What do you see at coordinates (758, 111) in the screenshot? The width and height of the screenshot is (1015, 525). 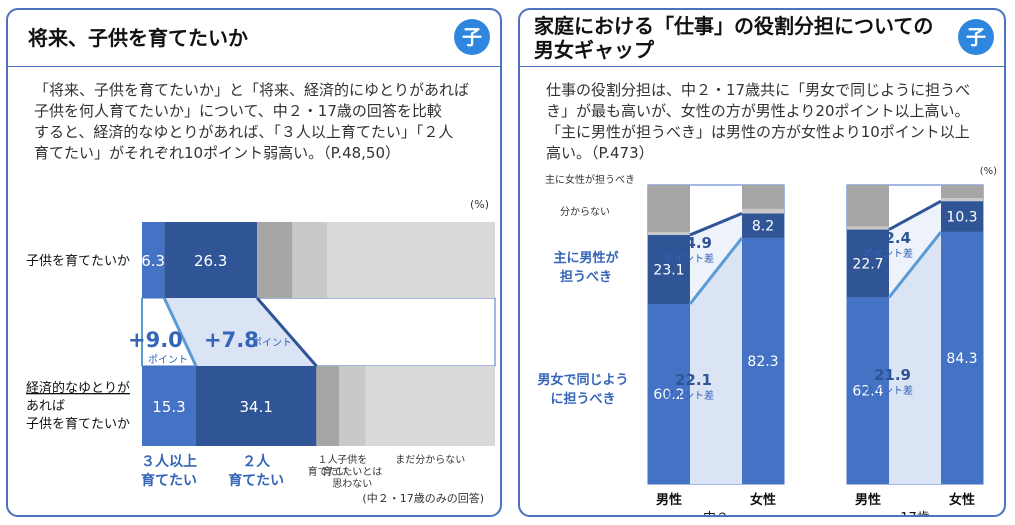 I see `right-description-line: き」が最も高いが、女性の方が男性より20ポイント以上高い。` at bounding box center [758, 111].